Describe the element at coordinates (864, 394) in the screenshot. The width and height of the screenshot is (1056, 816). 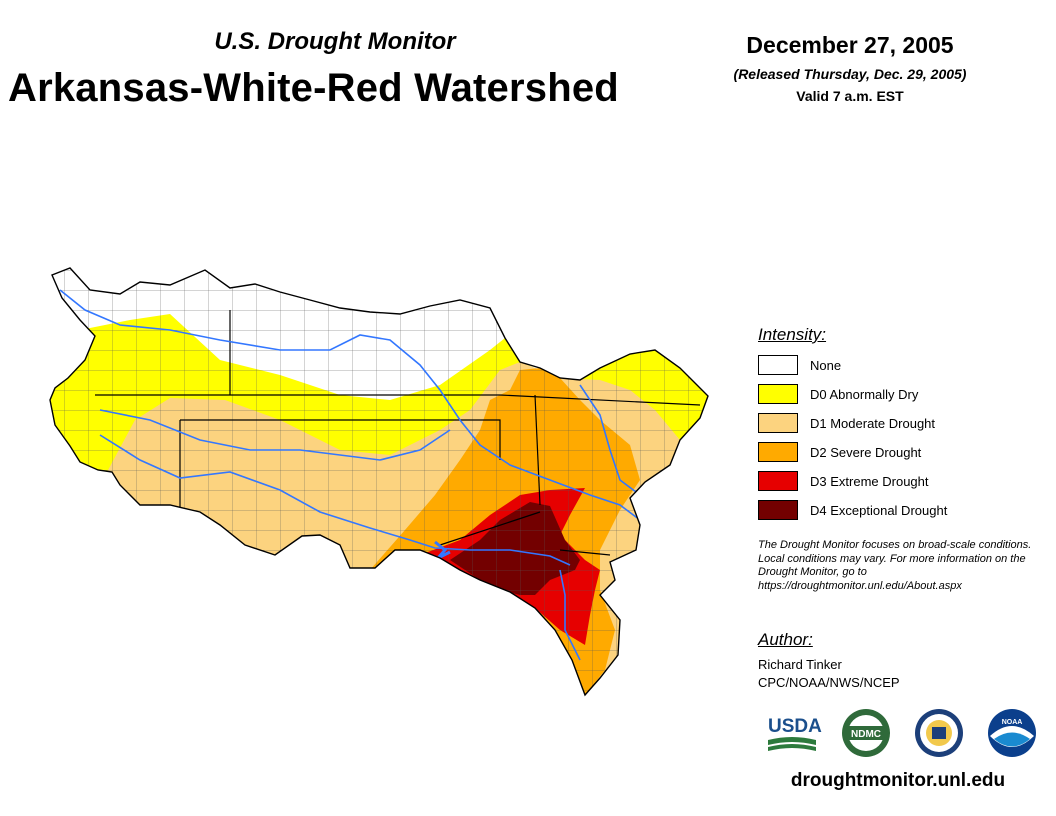
I see `legend-label: D0 Abnormally Dry` at that location.